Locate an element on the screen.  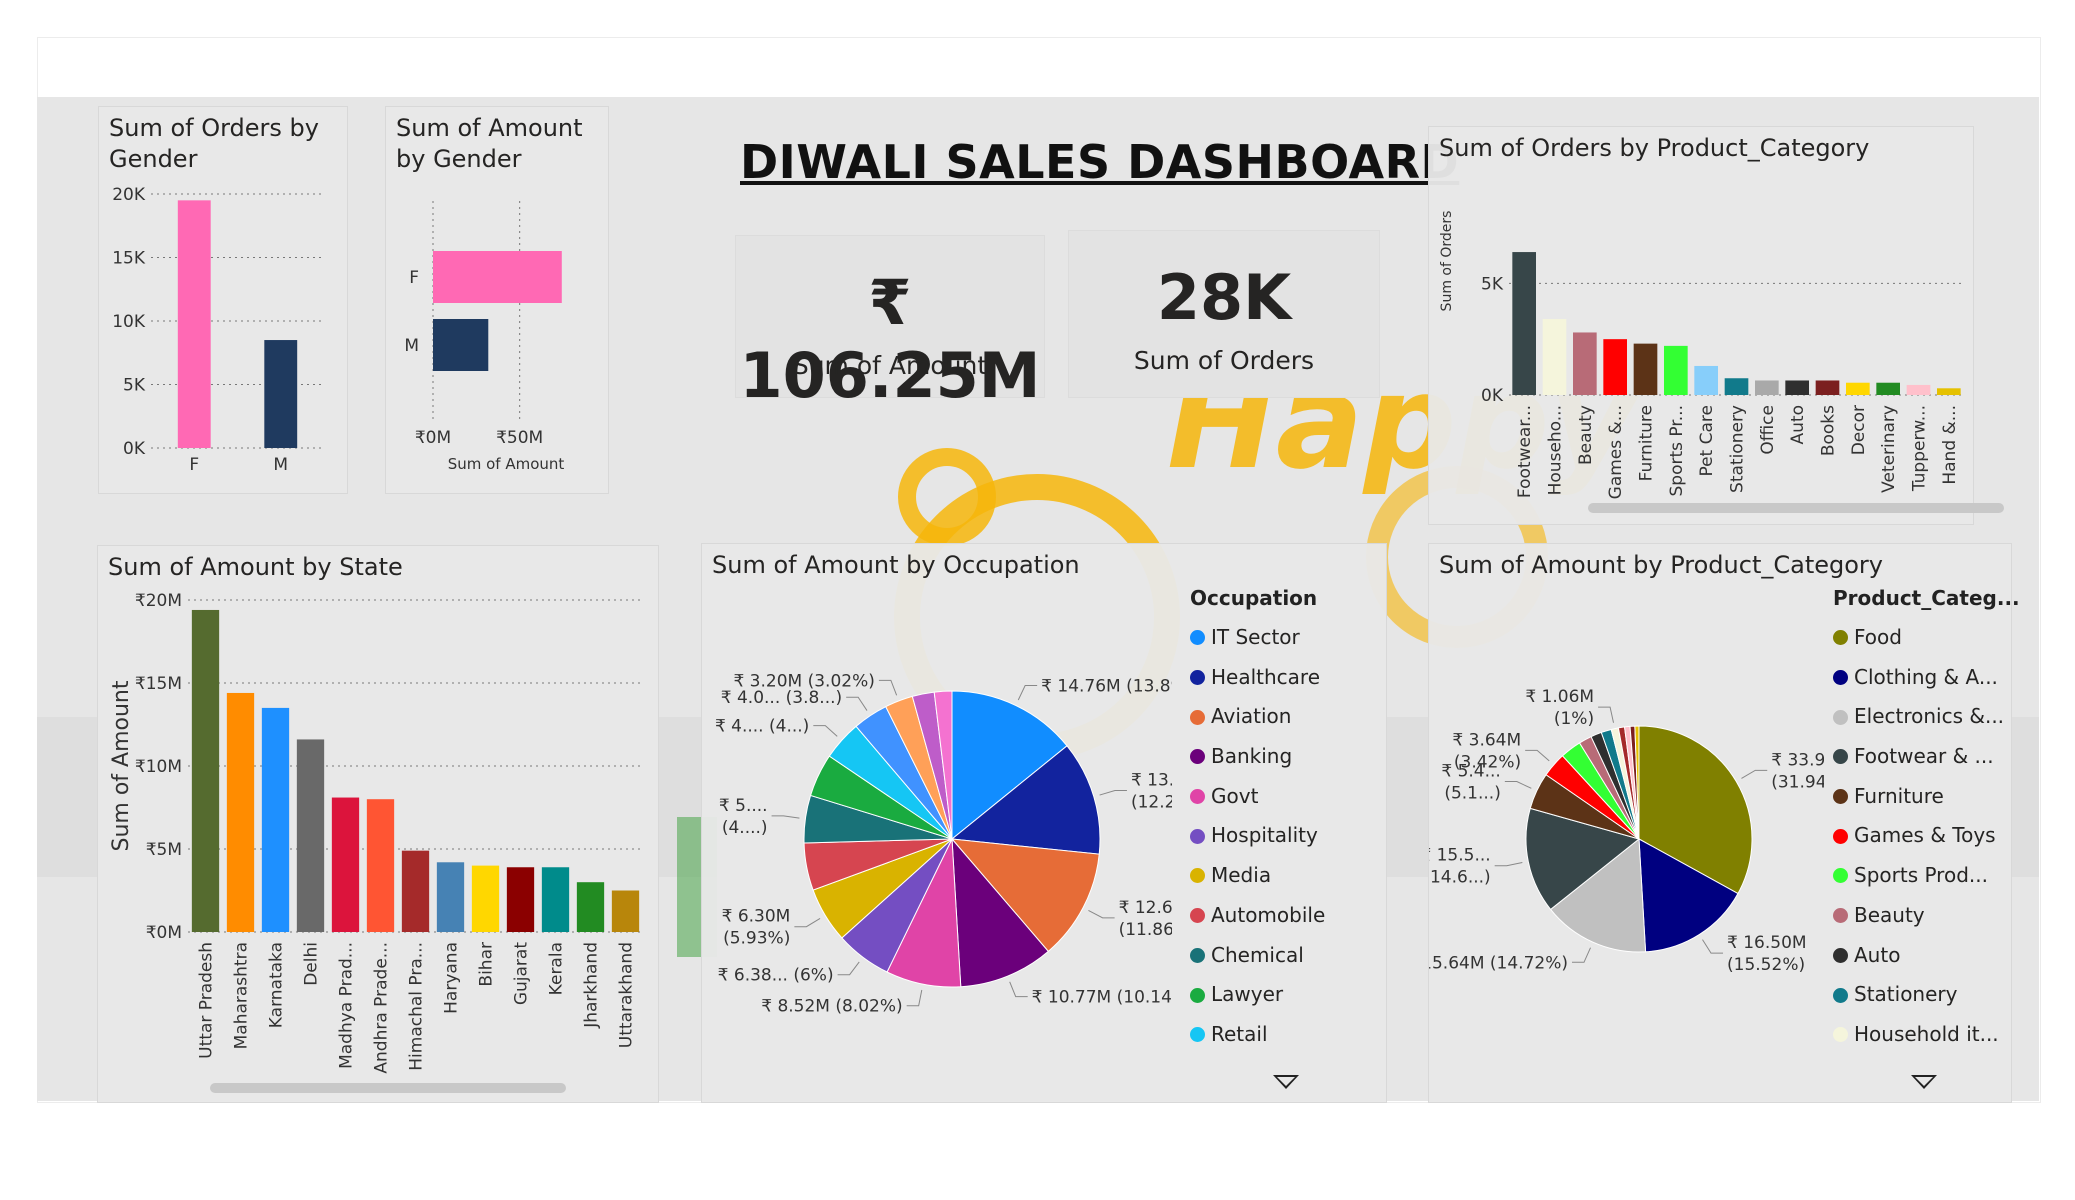
pie-slice-banking is located at coordinates (1000, 912).